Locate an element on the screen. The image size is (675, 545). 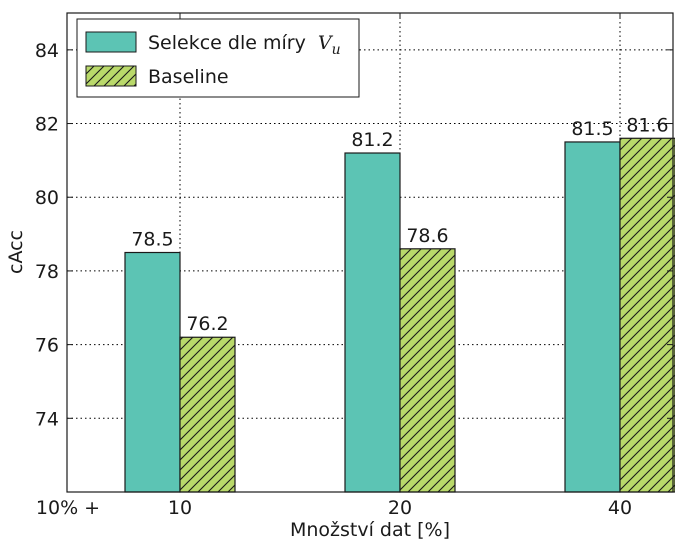
y-tick-label: 84 is located at coordinates (47, 51).